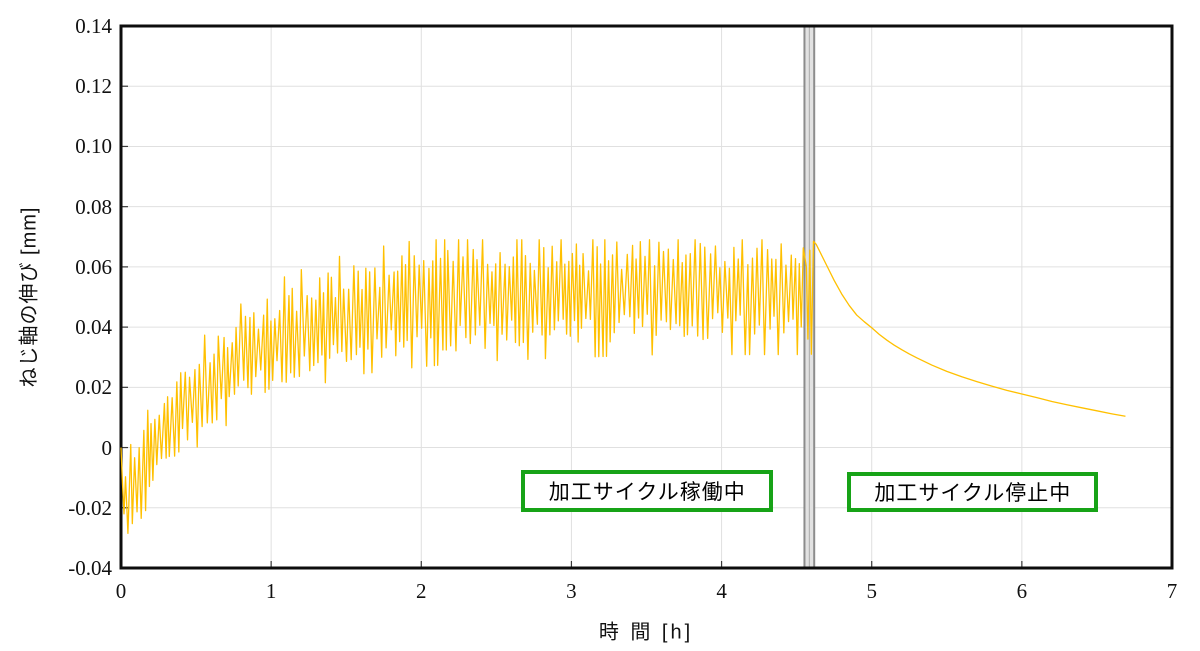 The image size is (1200, 651). Describe the element at coordinates (93, 206) in the screenshot. I see `y-tick-label: 0.08` at that location.